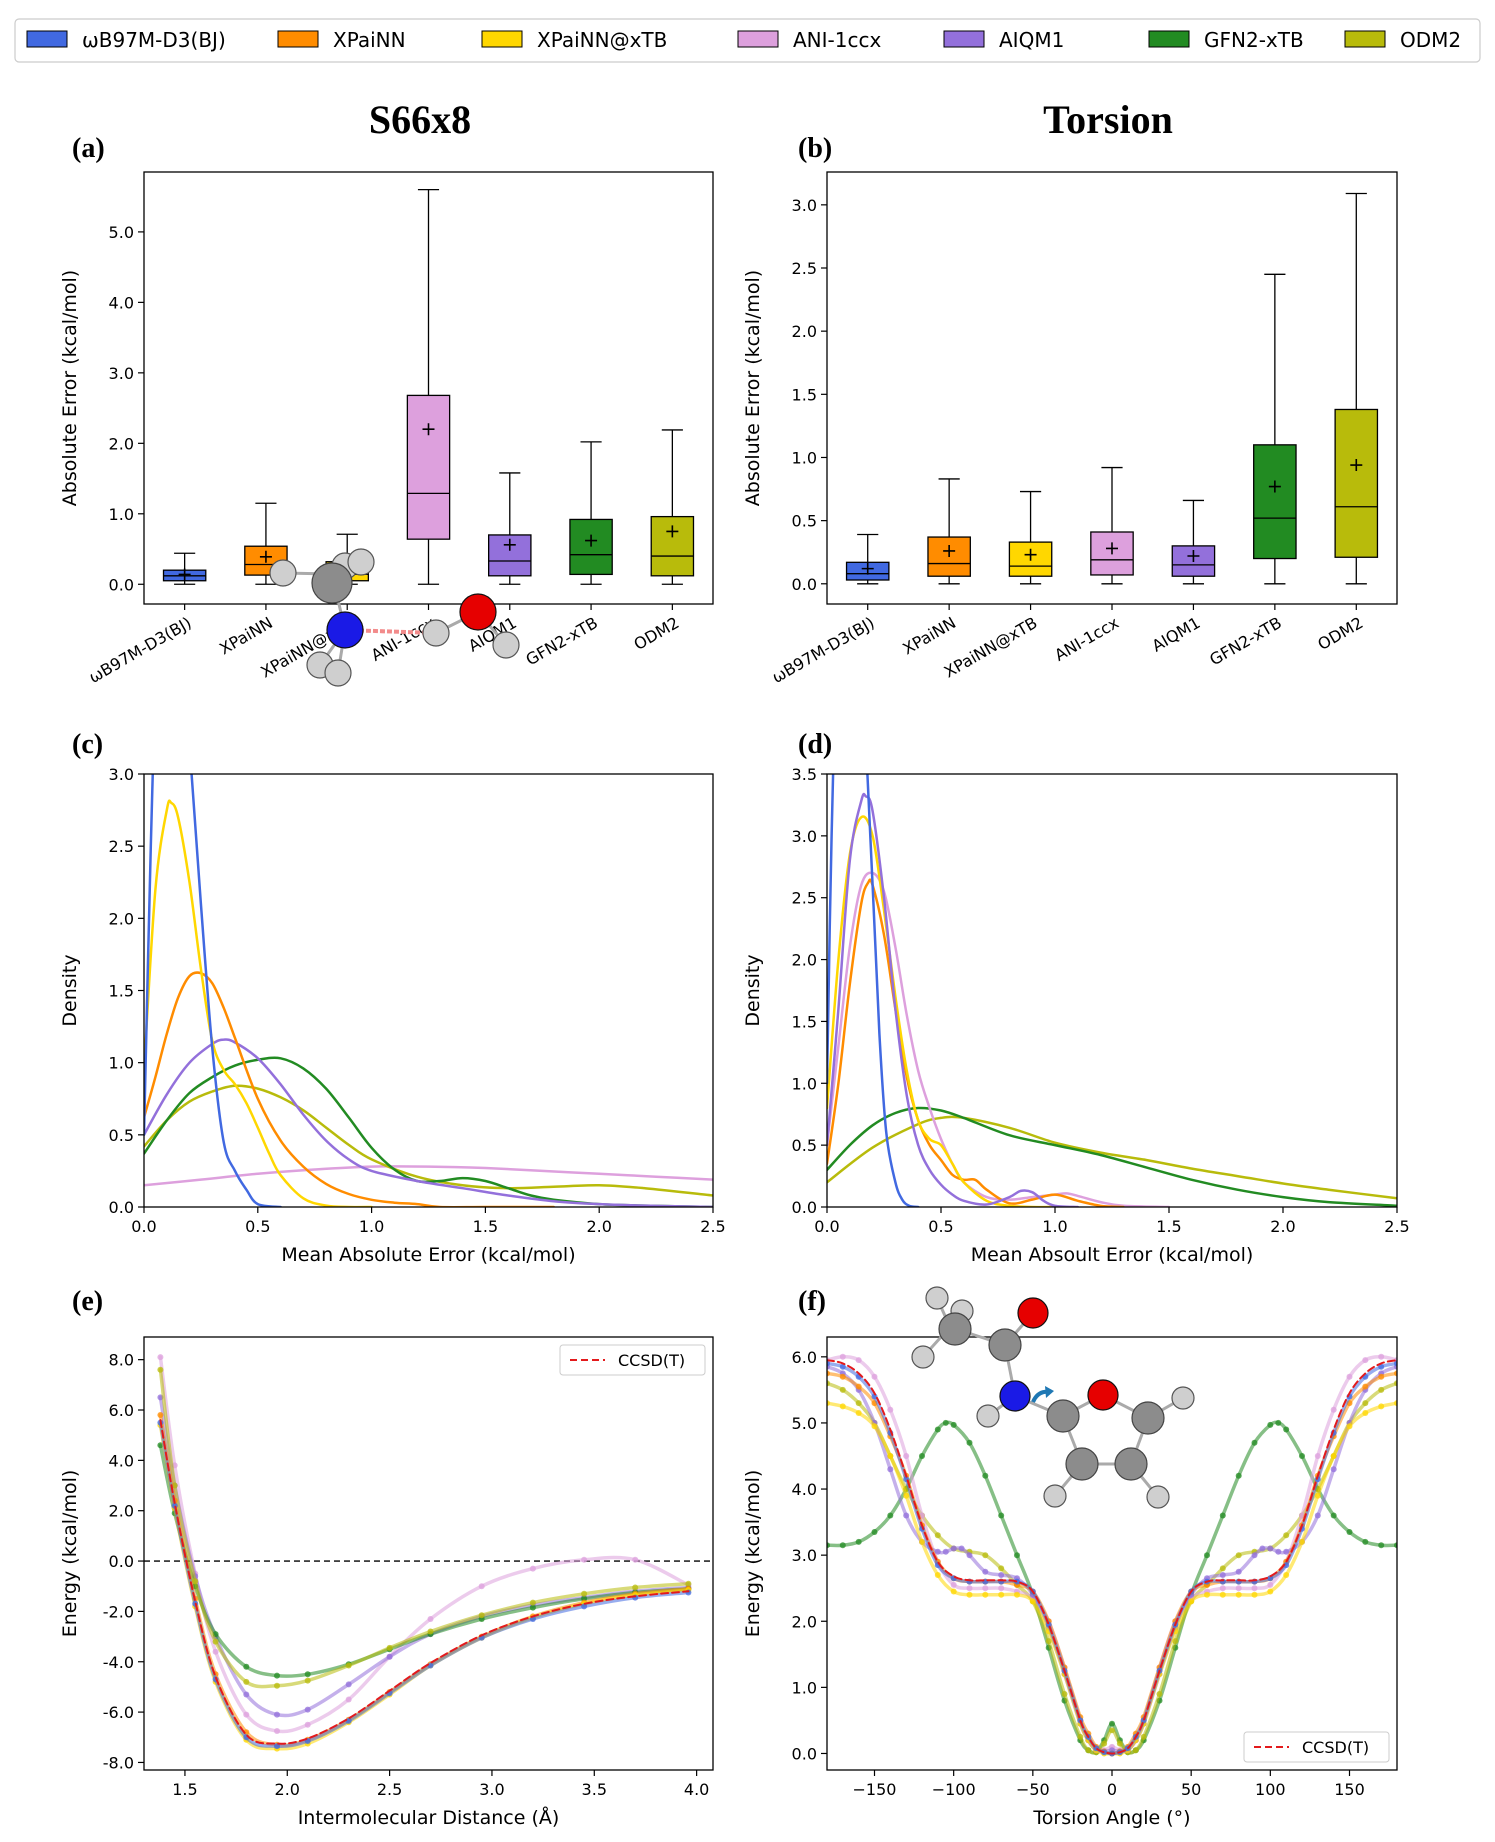  I want to click on series-aiqm1, so click(428, 1122).